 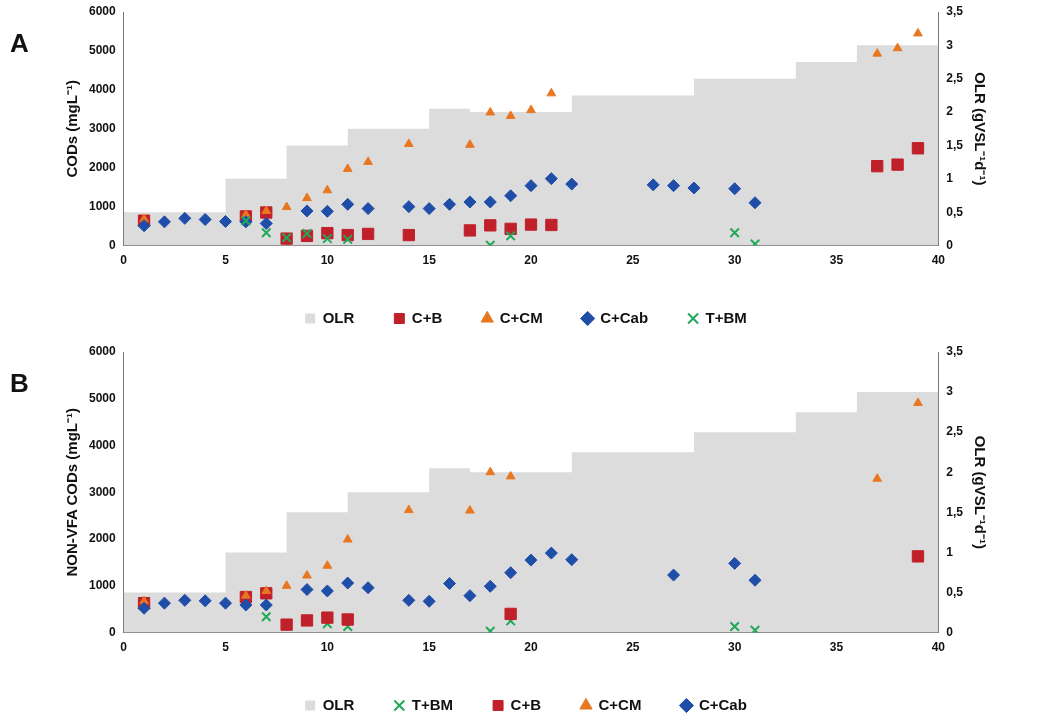 What do you see at coordinates (72, 492) in the screenshot?
I see `y-axis-title: NON-VFA CODs (mgL⁻¹)` at bounding box center [72, 492].